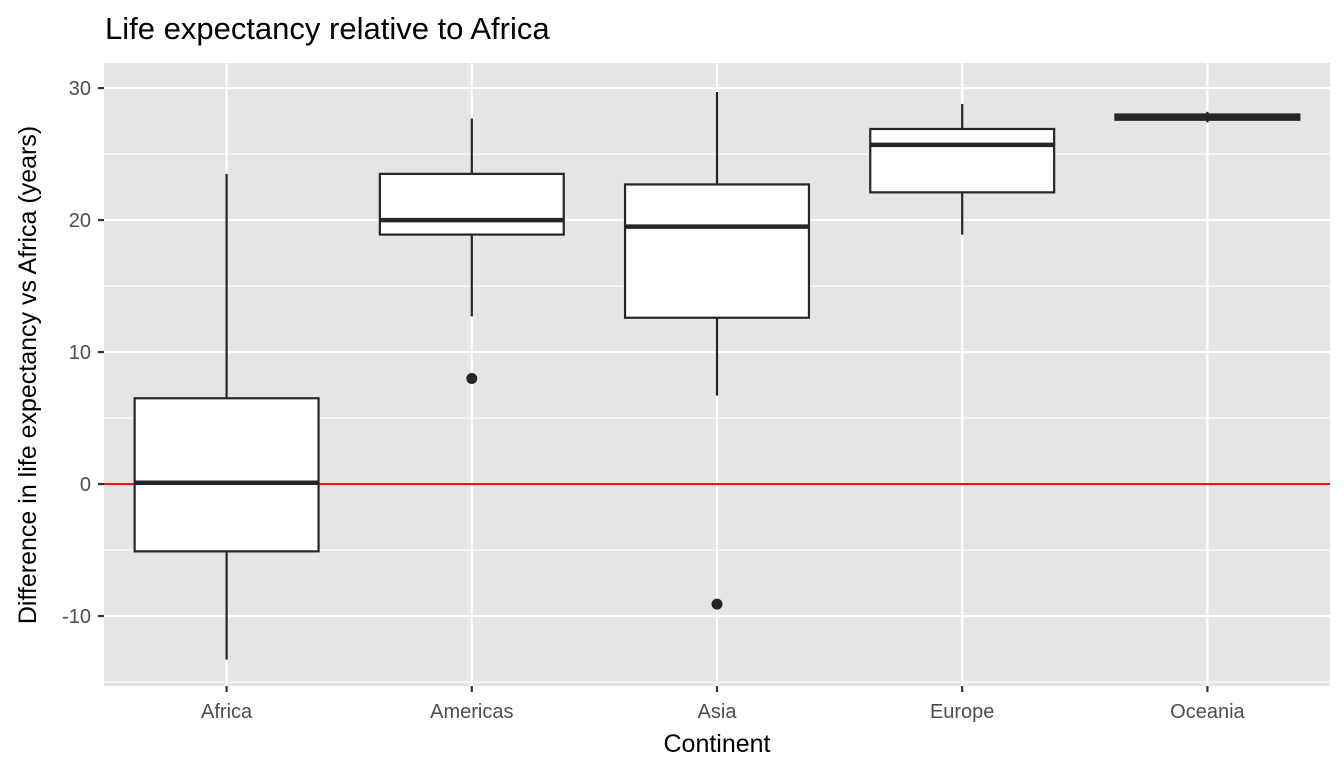 The image size is (1344, 768). Describe the element at coordinates (471, 712) in the screenshot. I see `x-tick-label: Americas` at that location.